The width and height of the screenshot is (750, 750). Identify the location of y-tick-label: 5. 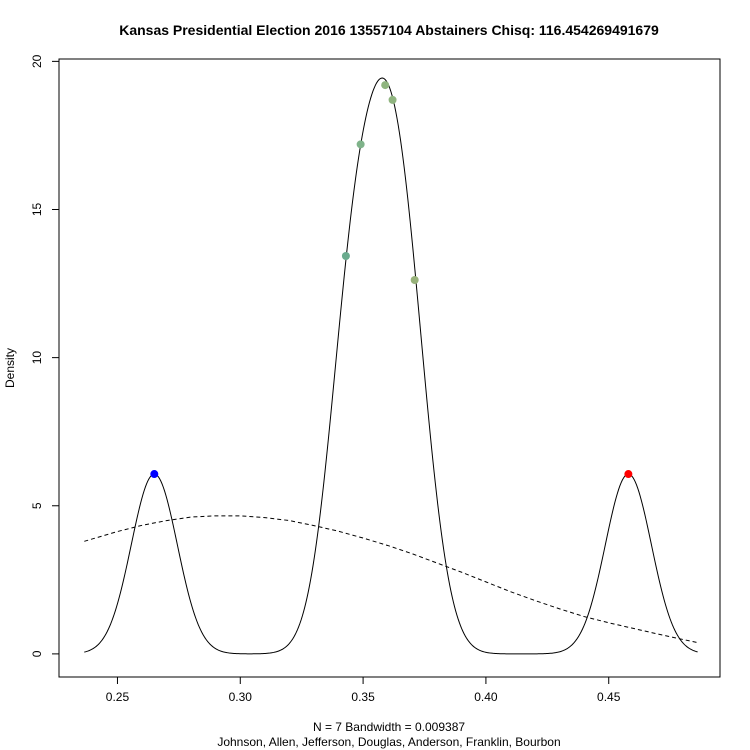
(37, 505).